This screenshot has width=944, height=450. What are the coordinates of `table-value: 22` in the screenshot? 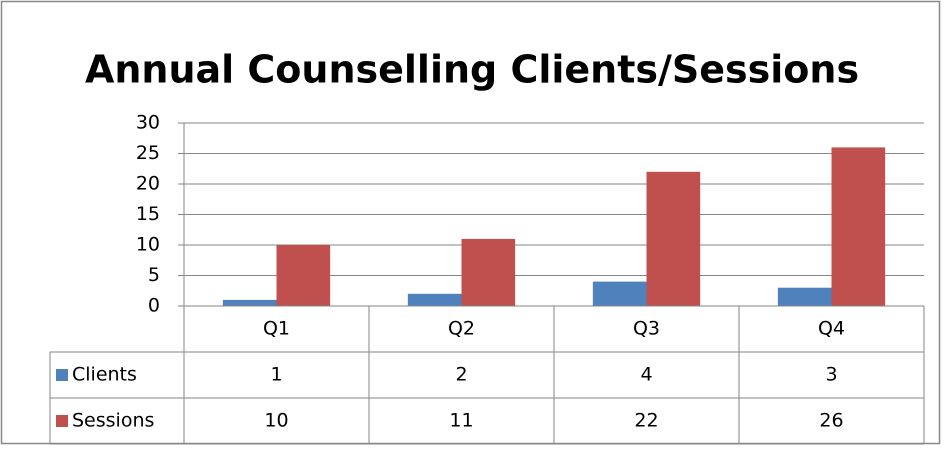 It's located at (646, 421).